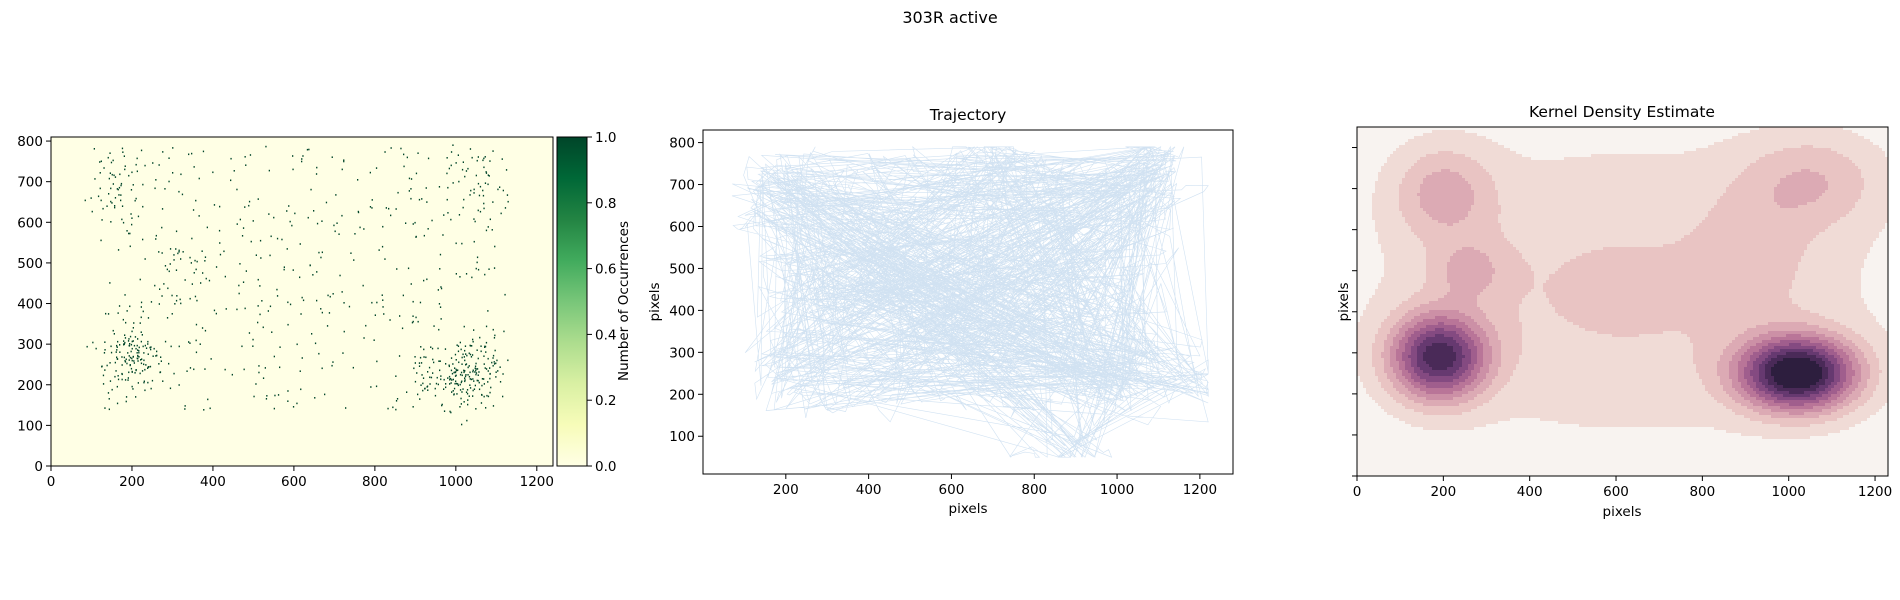  What do you see at coordinates (682, 269) in the screenshot?
I see `trajectory-y-tick-label: 500` at bounding box center [682, 269].